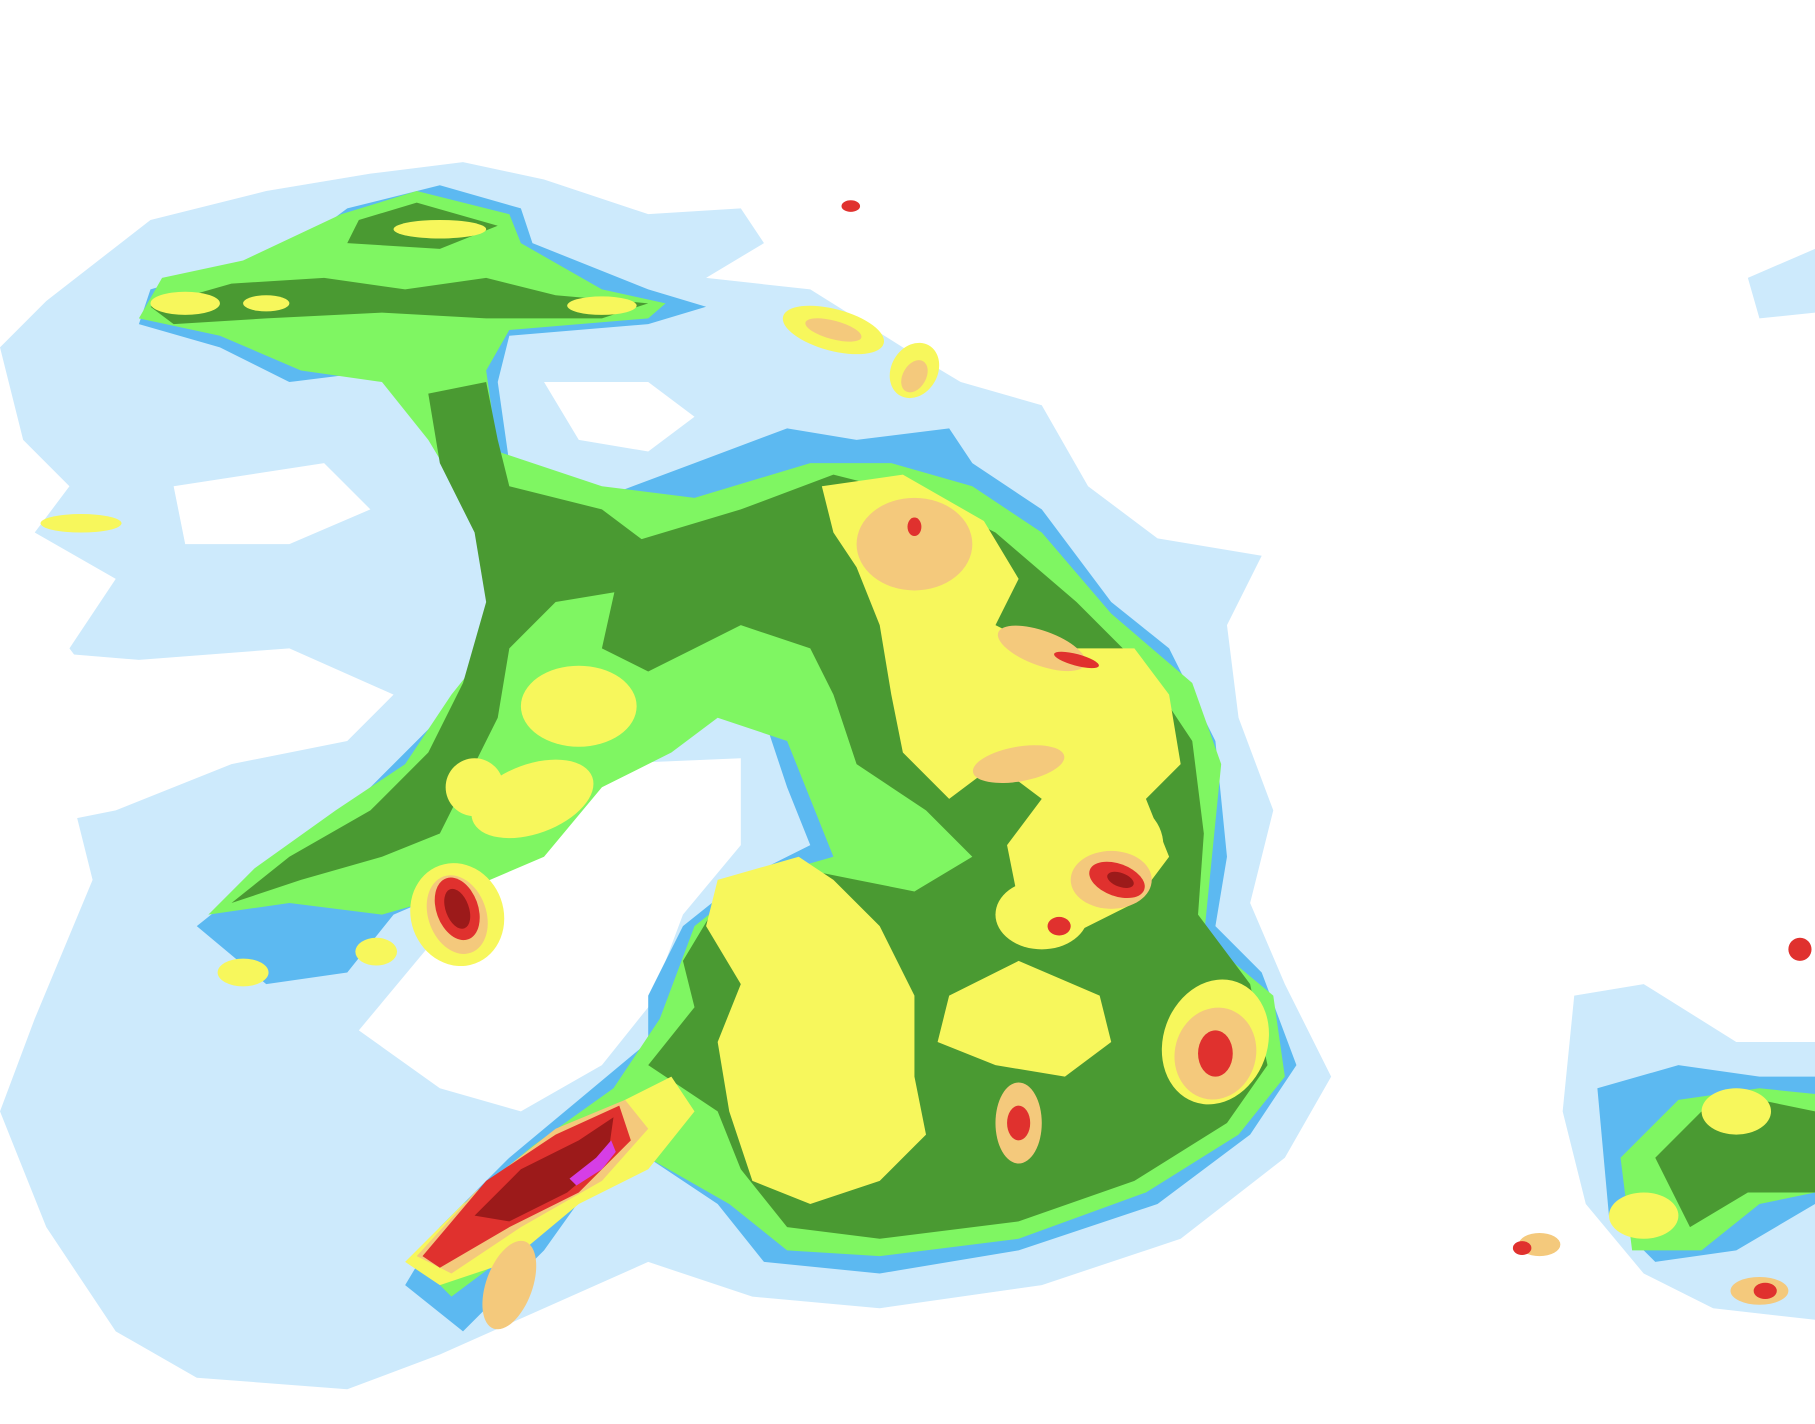 The width and height of the screenshot is (1815, 1424). What do you see at coordinates (592, 1163) in the screenshot?
I see `echo-level-extreme` at bounding box center [592, 1163].